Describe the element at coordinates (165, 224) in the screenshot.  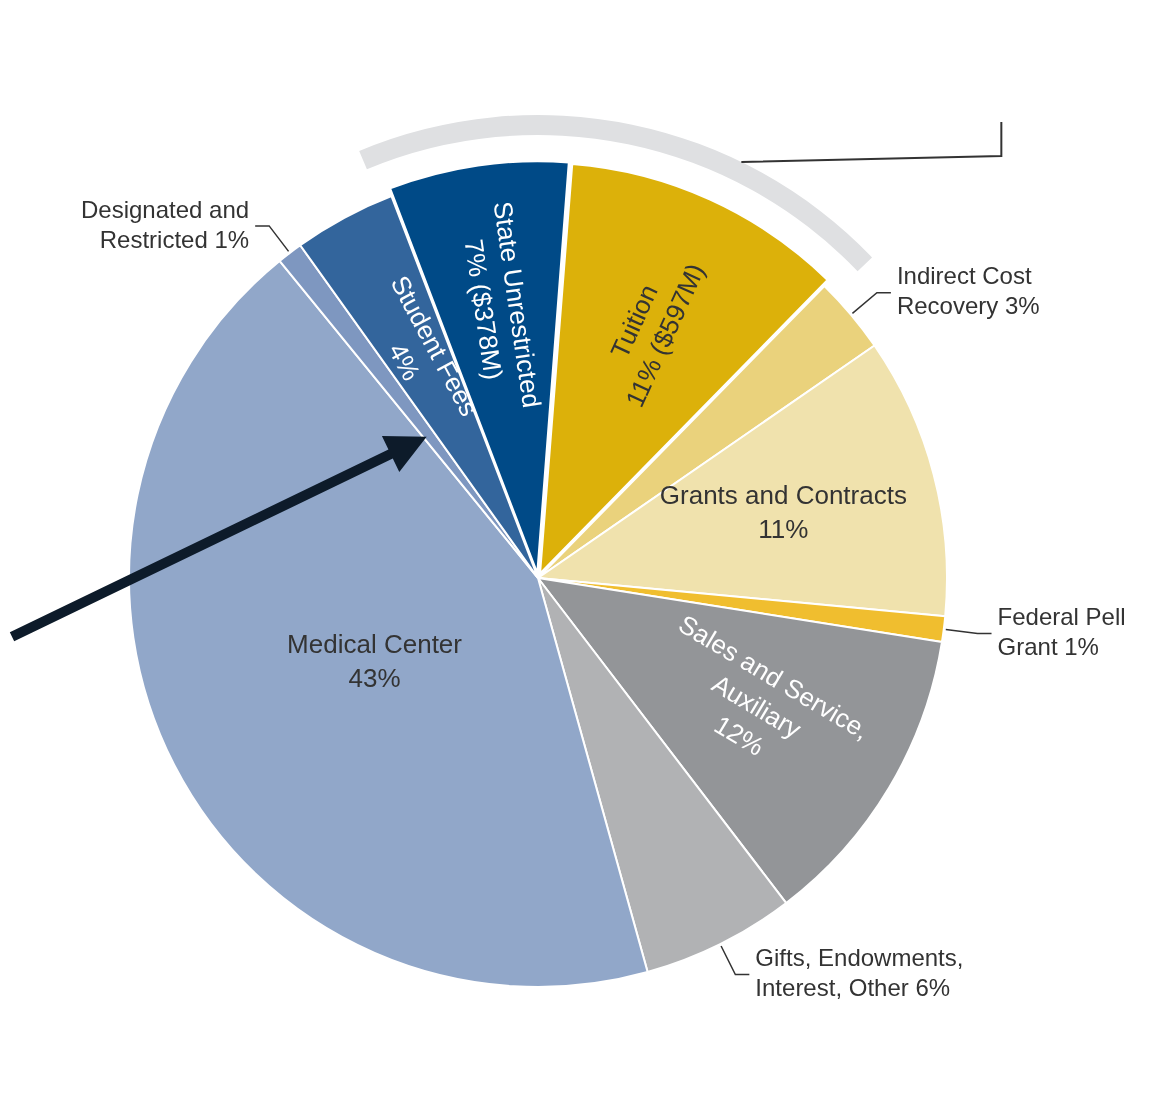
I see `slice-label: Designated and Restricted 1%` at that location.